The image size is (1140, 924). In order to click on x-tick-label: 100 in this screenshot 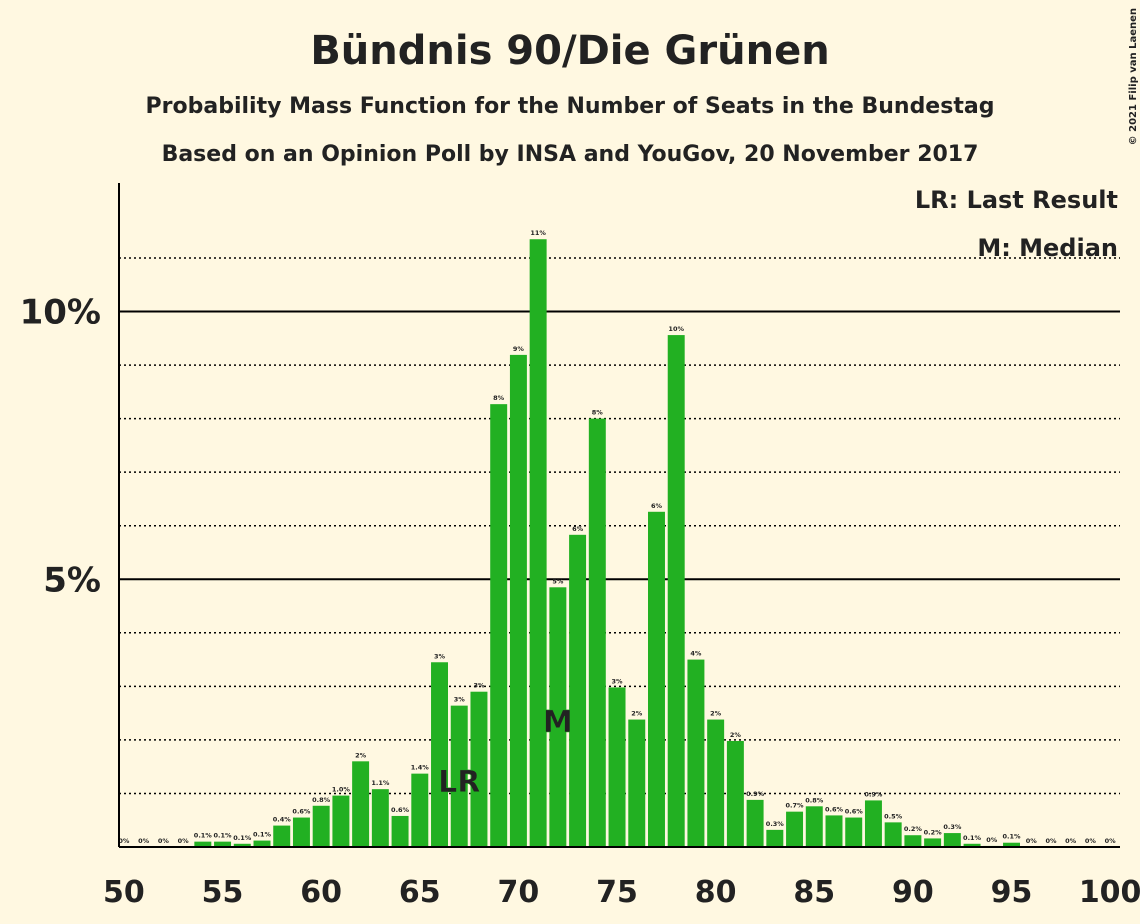, I will do `click(1109, 892)`.